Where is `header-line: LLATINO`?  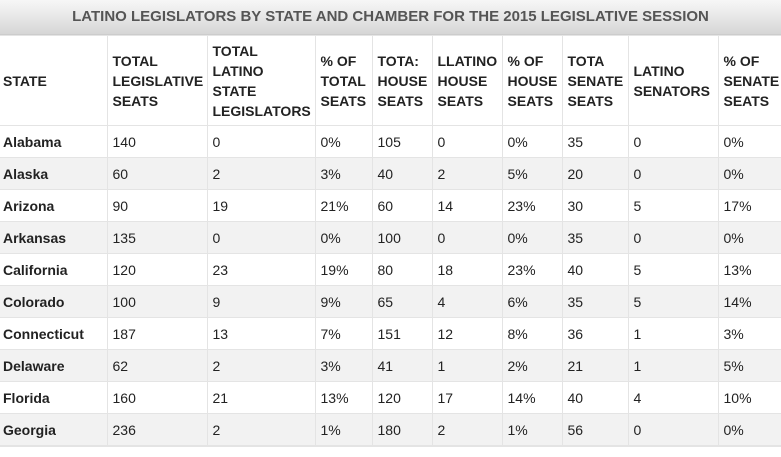
header-line: LLATINO is located at coordinates (467, 60).